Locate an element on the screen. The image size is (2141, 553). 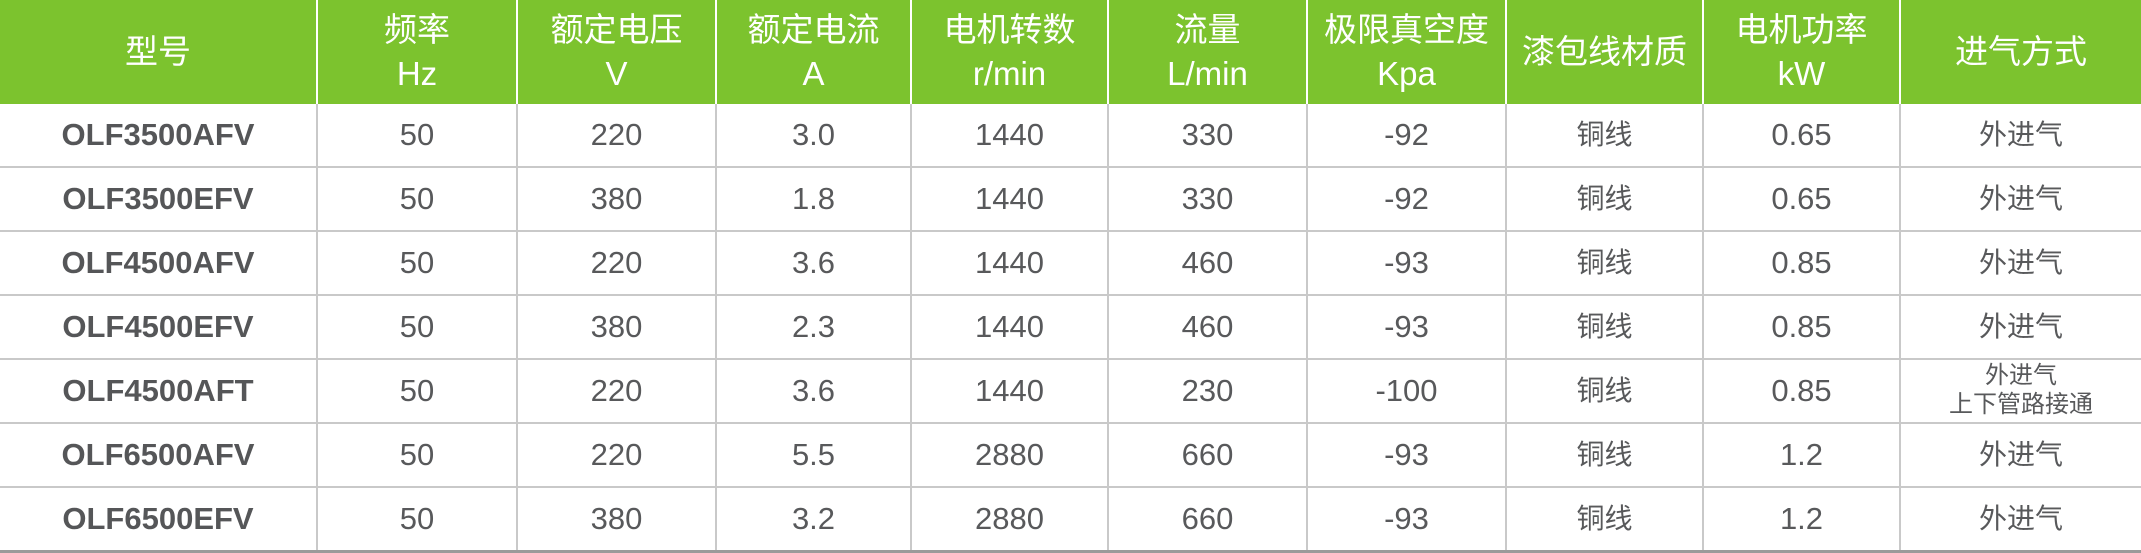
column-header-current: 额定电流 A is located at coordinates (813, 52).